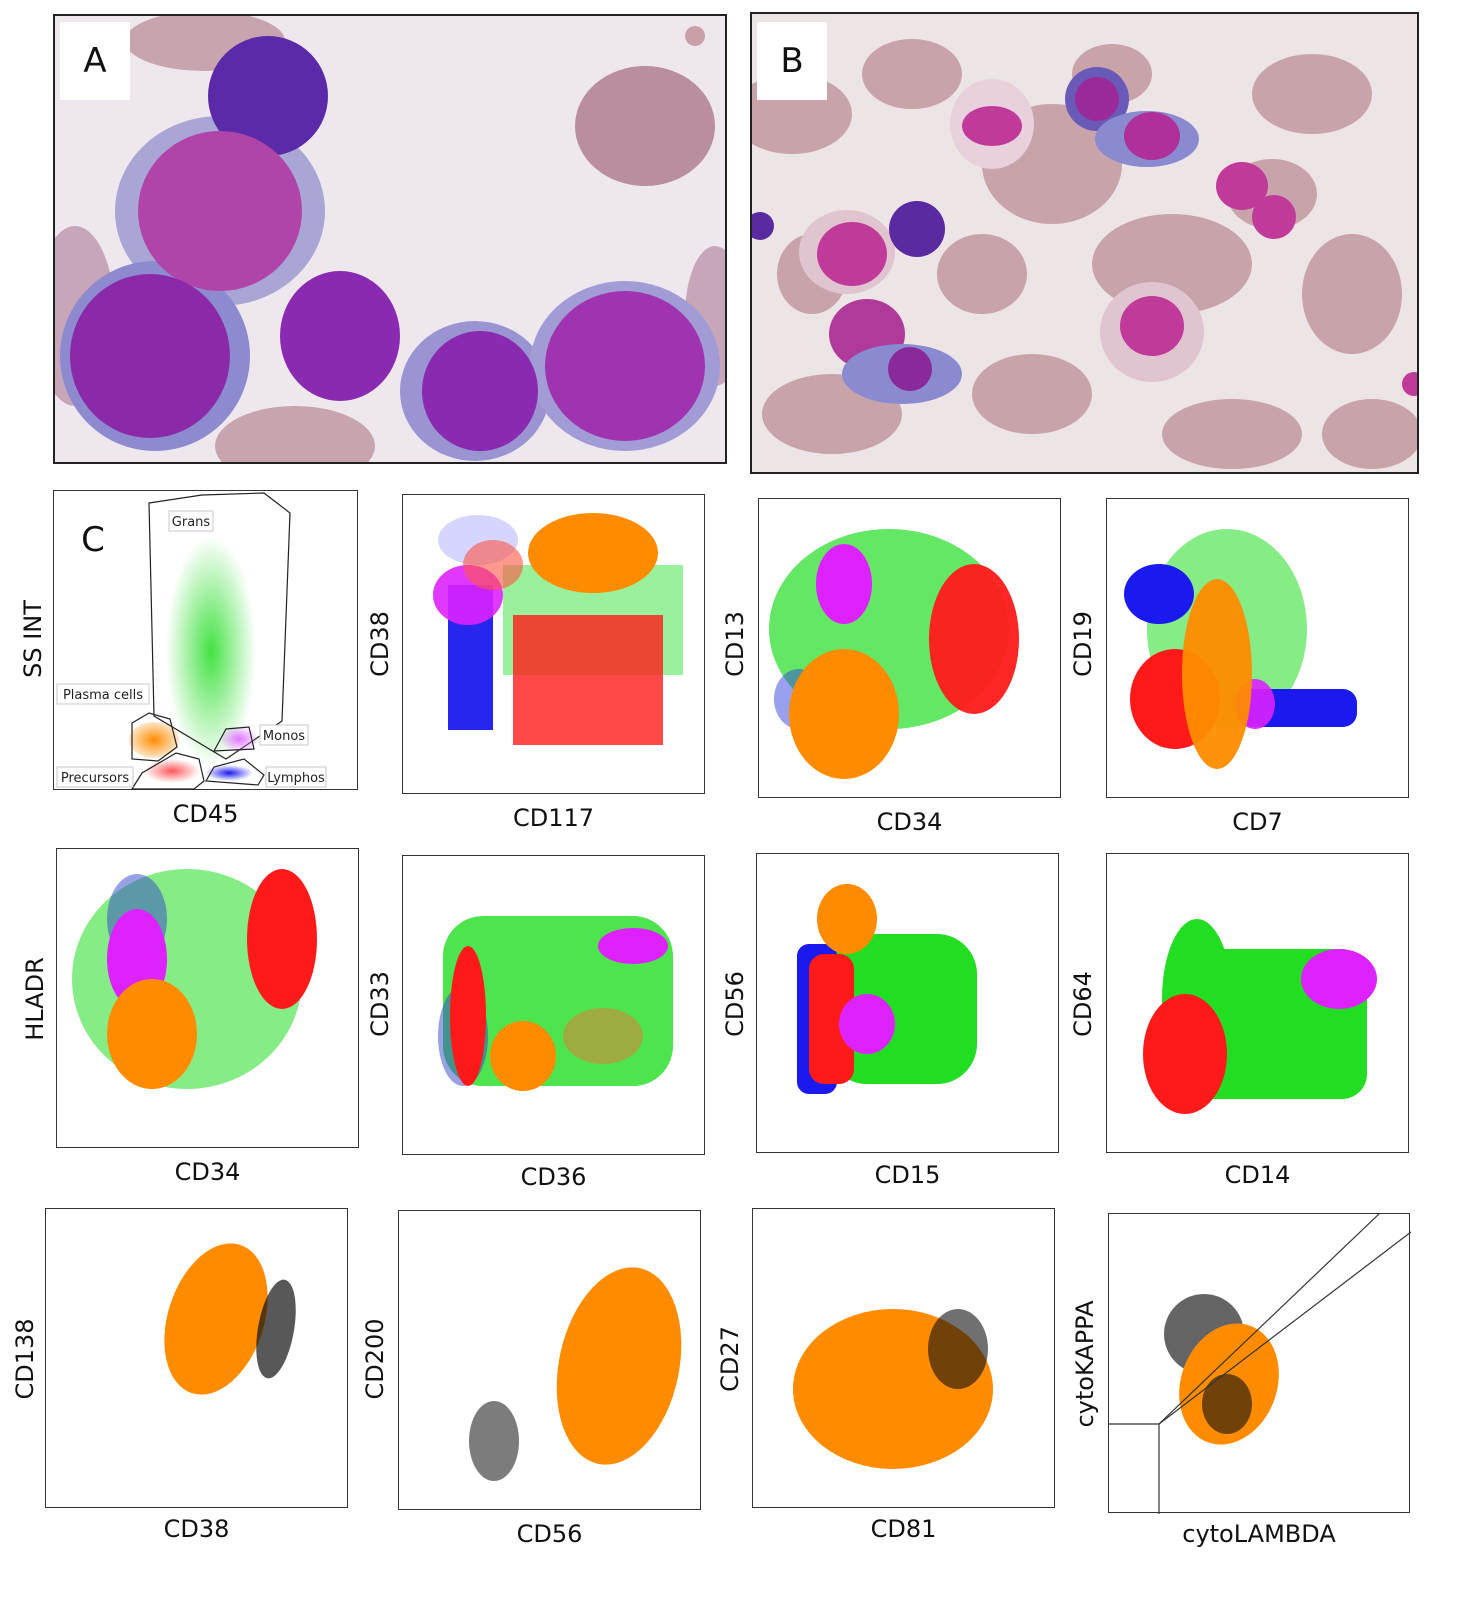 This screenshot has height=1600, width=1467. Describe the element at coordinates (553, 1177) in the screenshot. I see `x-axis-label-6: CD36` at that location.